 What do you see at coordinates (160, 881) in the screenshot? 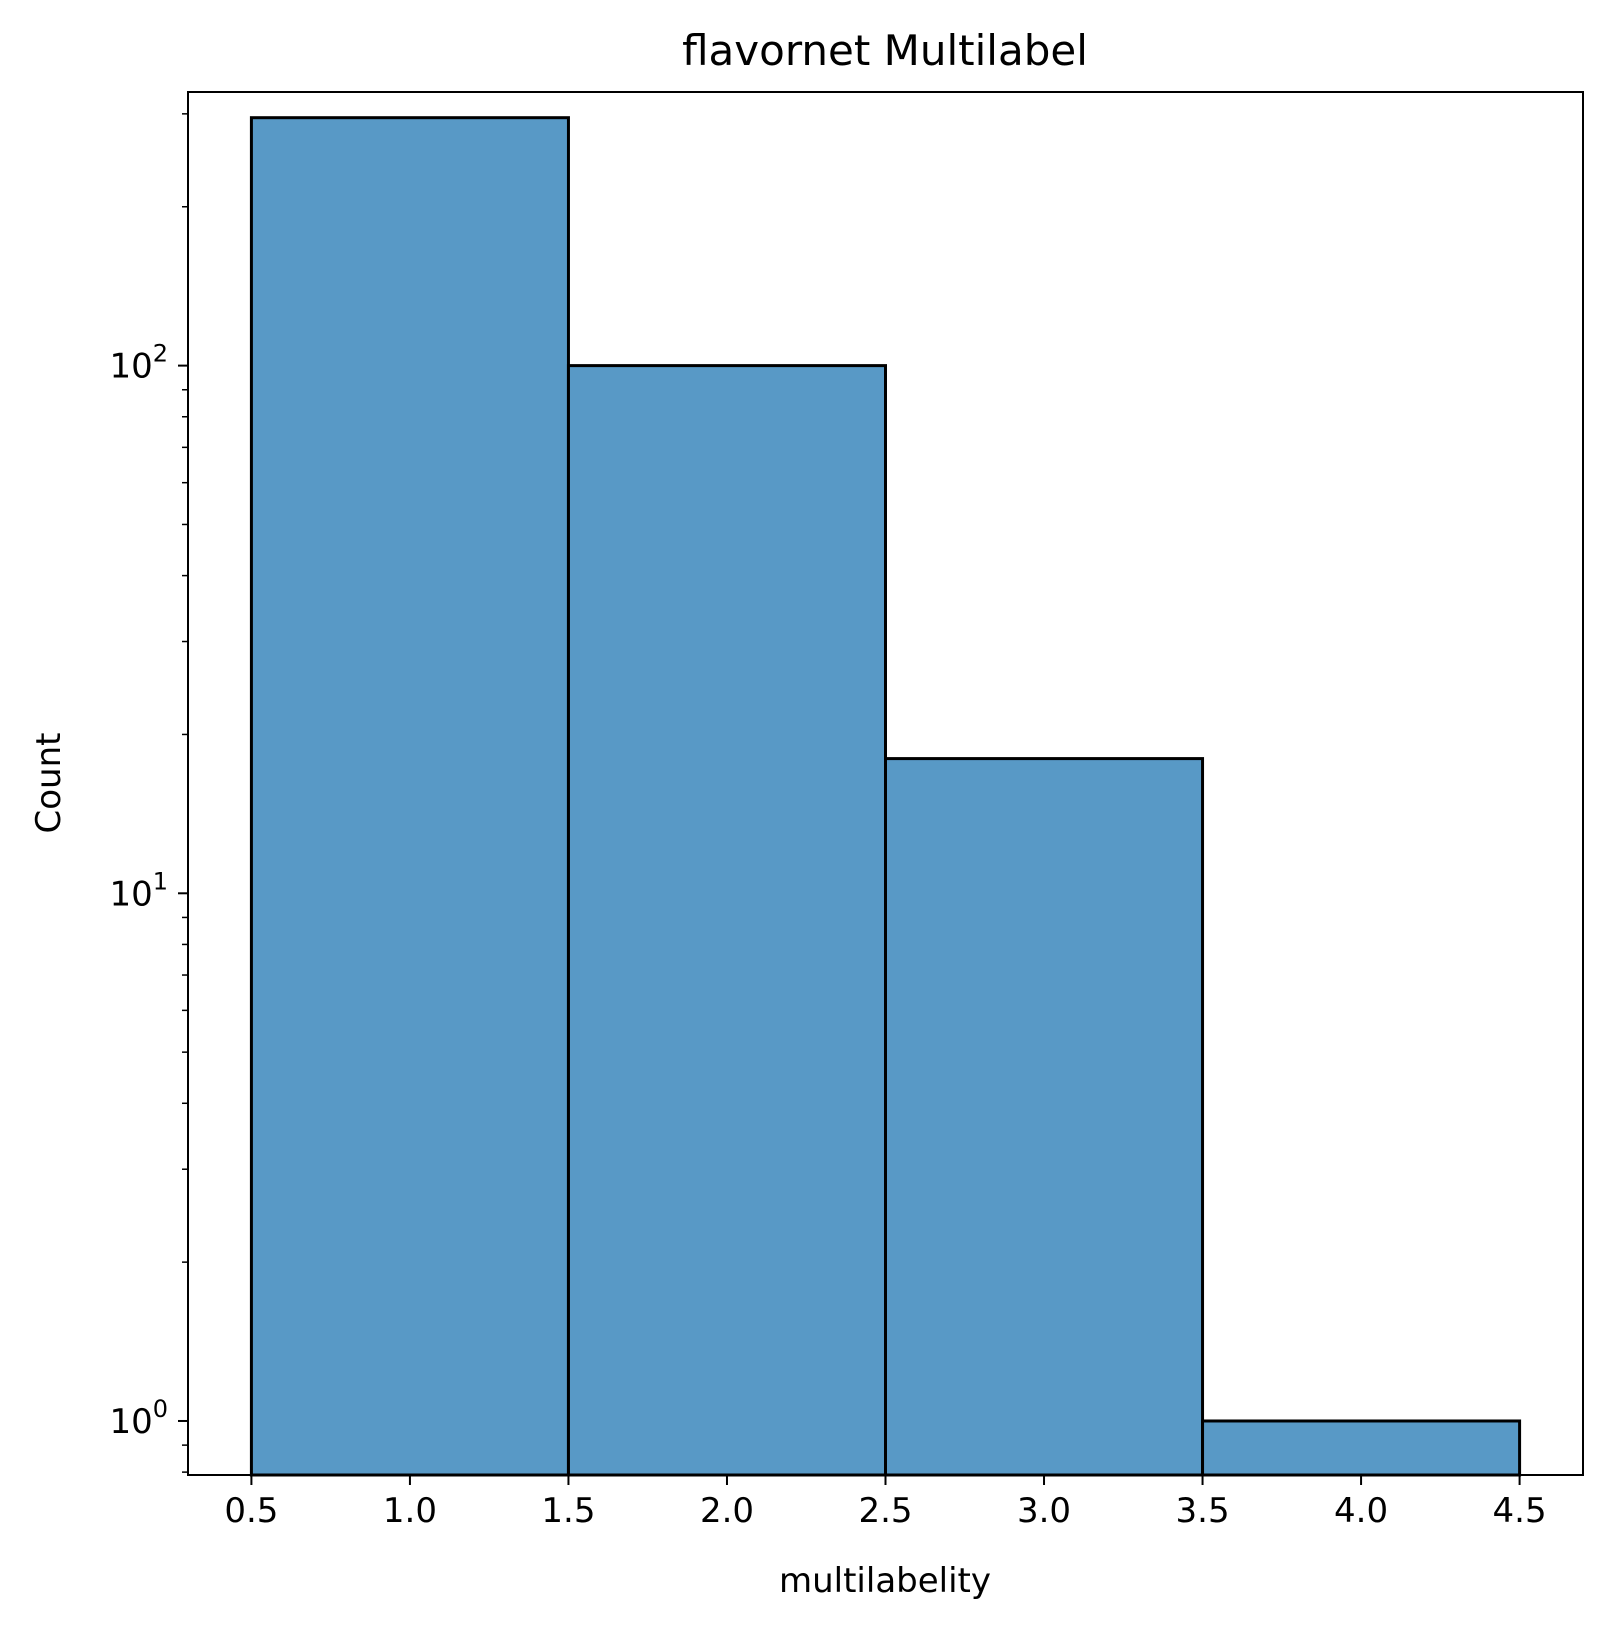
I see `y-tick-exponent: 1` at bounding box center [160, 881].